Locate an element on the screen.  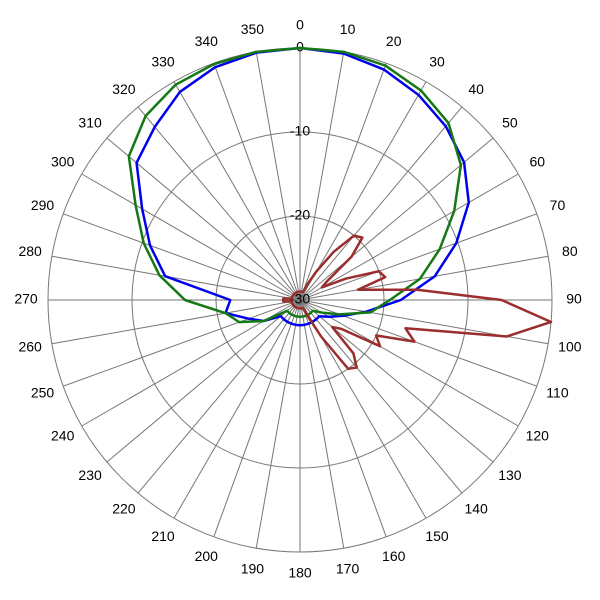
angle-label: 20 is located at coordinates (394, 41).